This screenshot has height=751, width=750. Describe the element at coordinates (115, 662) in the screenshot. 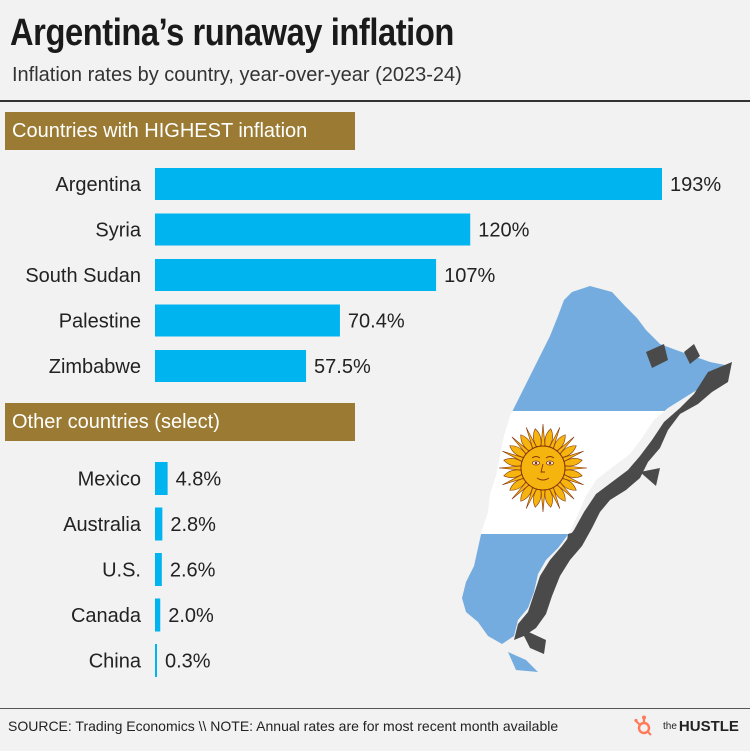

I see `category-label-china: China` at that location.